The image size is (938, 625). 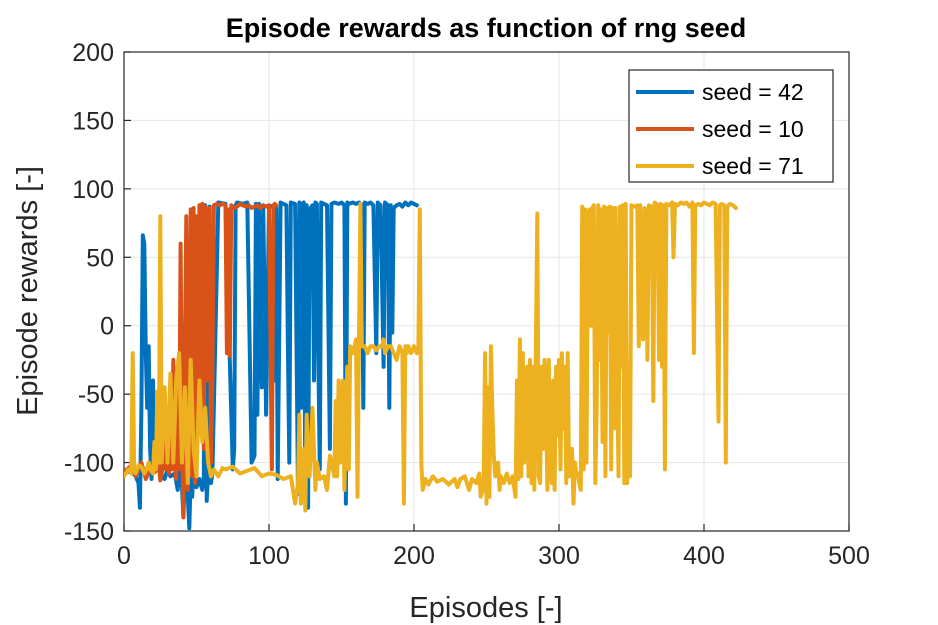 I want to click on x-tick-label: 200, so click(x=414, y=556).